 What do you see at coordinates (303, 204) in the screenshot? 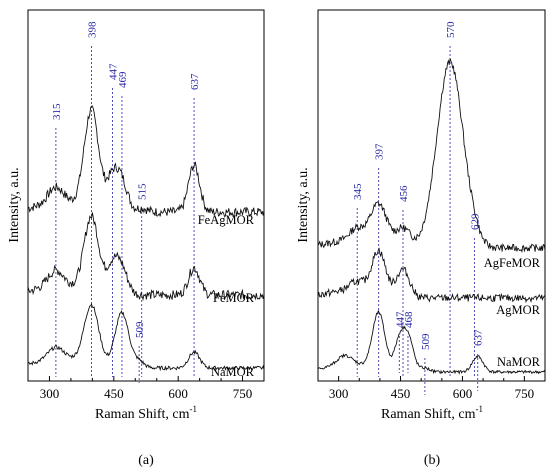
I see `panel-b-y-axis-title: Intensity, a.u.` at bounding box center [303, 204].